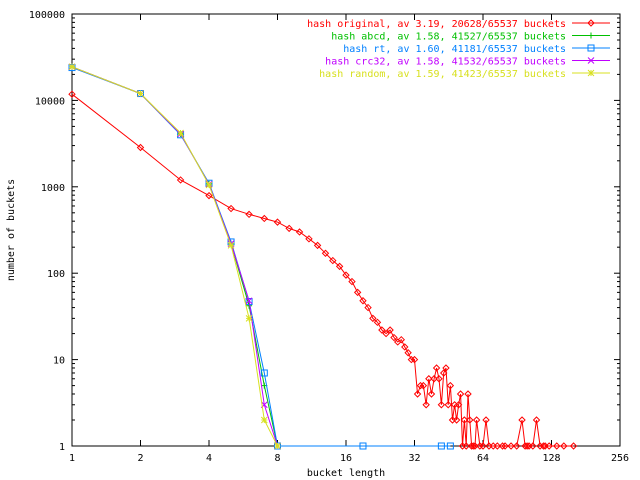  I want to click on x-tick-label: 4, so click(209, 458).